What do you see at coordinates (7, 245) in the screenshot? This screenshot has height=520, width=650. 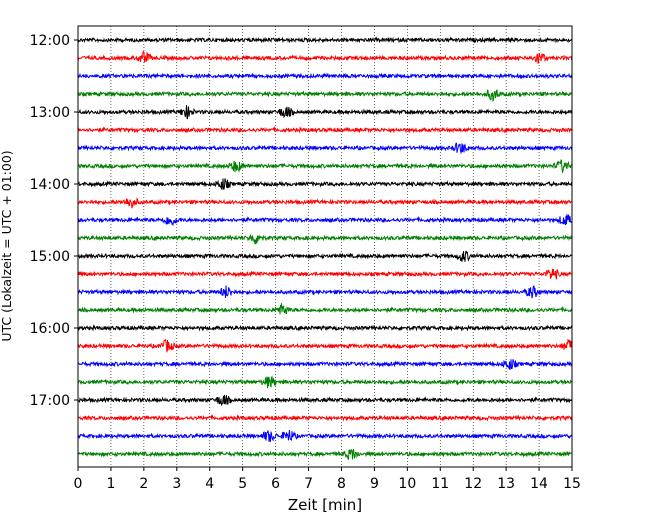 I see `y-axis-label: UTC (Lokalzeit = UTC + 01:00)` at bounding box center [7, 245].